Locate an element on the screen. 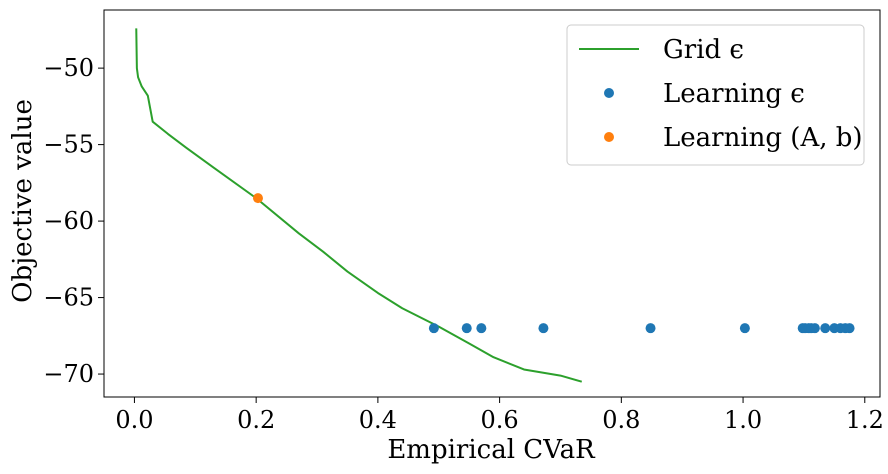  legend-label: Learning ϵ is located at coordinates (734, 94).